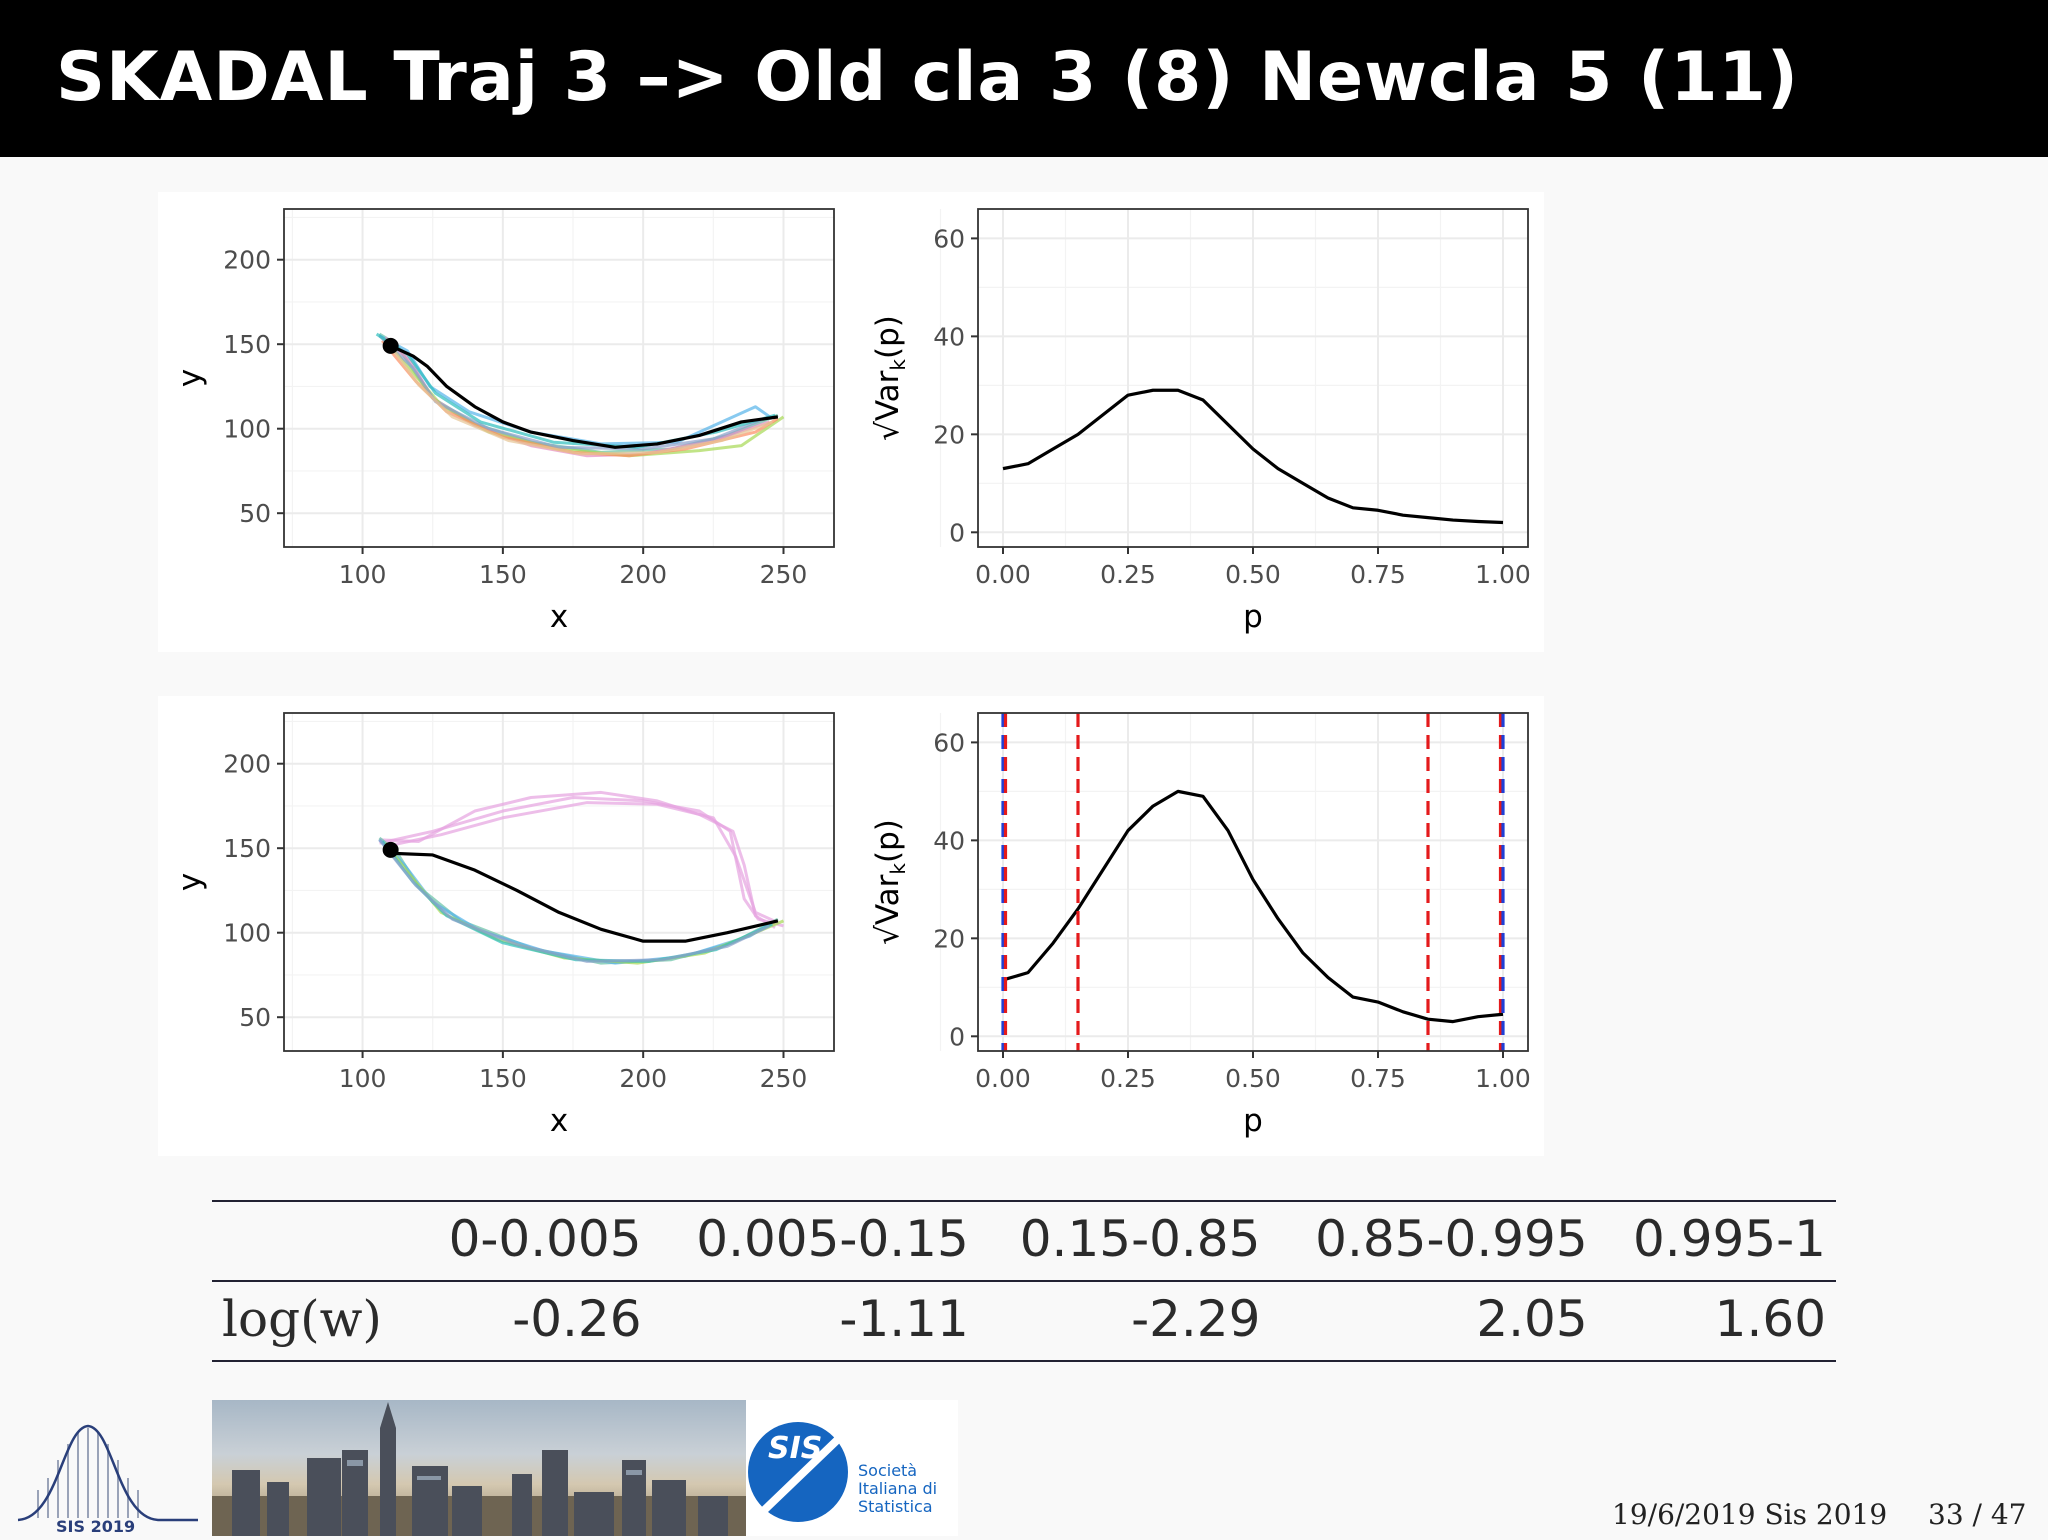 This screenshot has width=2048, height=1540. Describe the element at coordinates (795, 1448) in the screenshot. I see `sis-logo-text: SIS` at that location.